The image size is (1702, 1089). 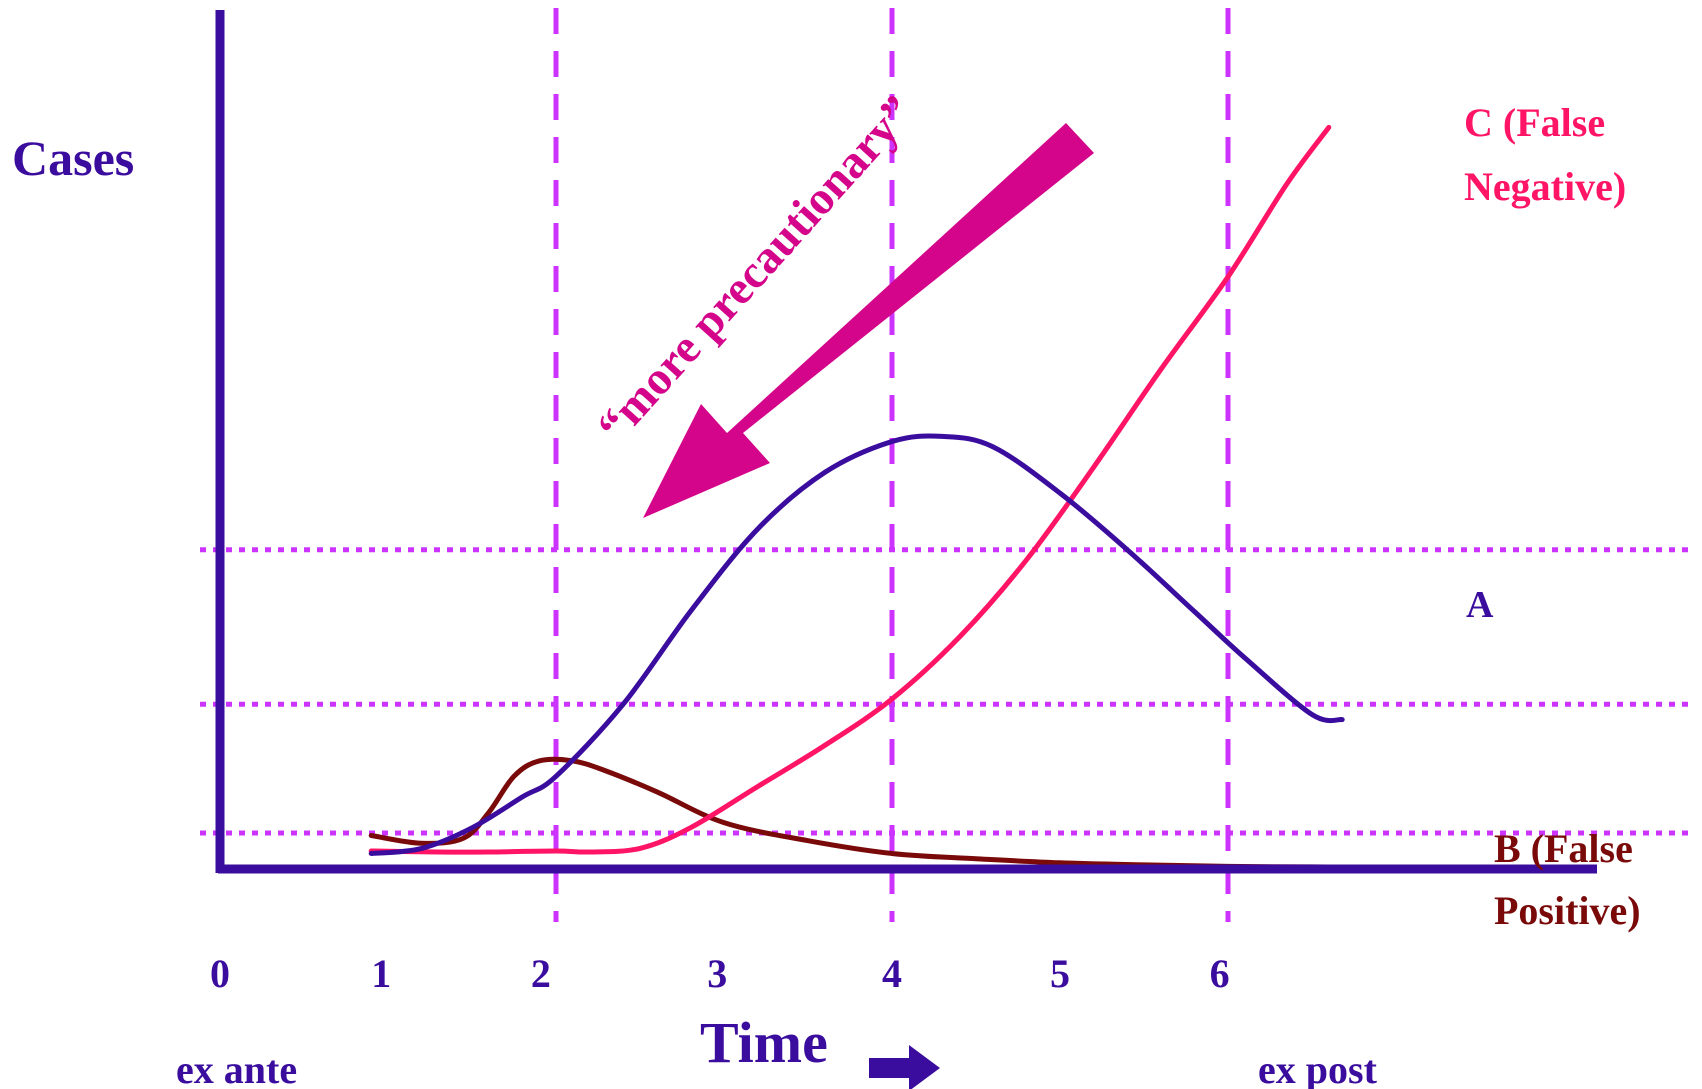 I want to click on x-tick-label: 0, so click(x=220, y=973).